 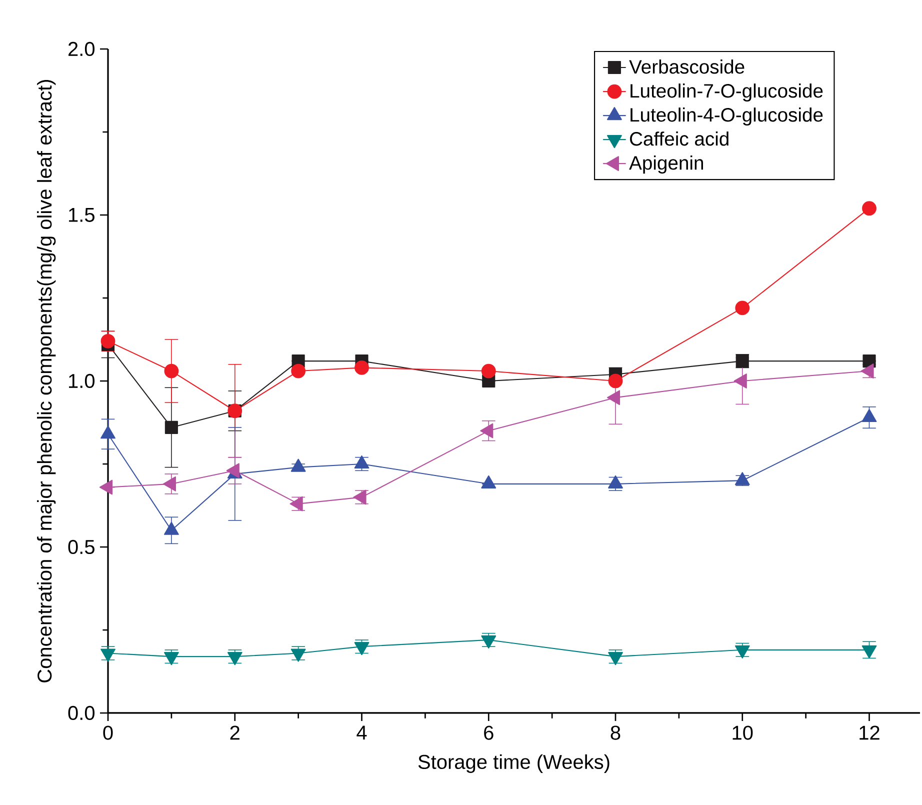 I want to click on x-tick-label: 0, so click(x=108, y=733).